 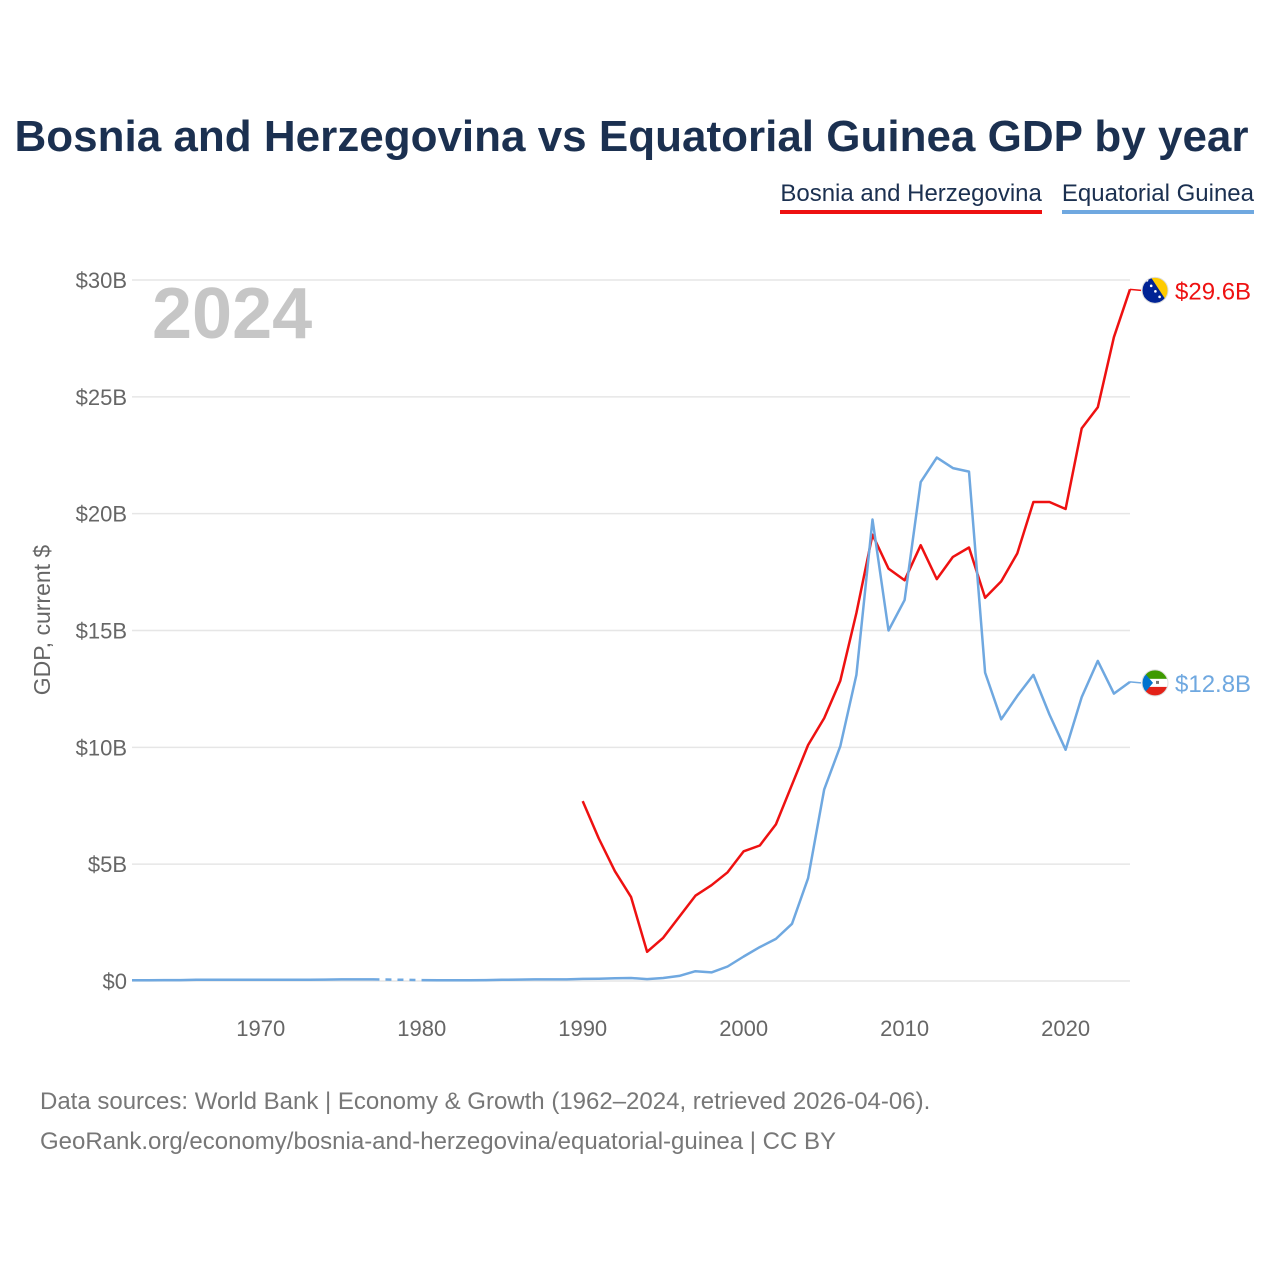 I want to click on legend-item-bosnia: Bosnia and Herzegovina, so click(x=911, y=197).